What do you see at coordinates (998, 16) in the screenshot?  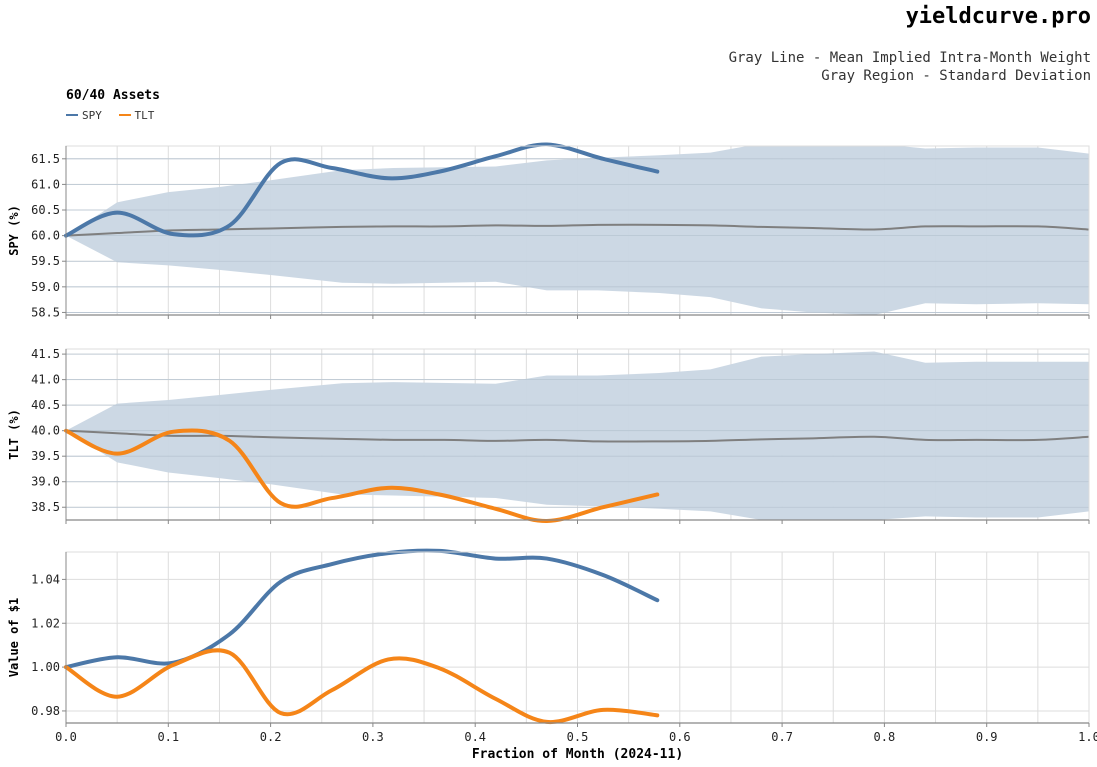 I see `brand-title: yieldcurve.pro` at bounding box center [998, 16].